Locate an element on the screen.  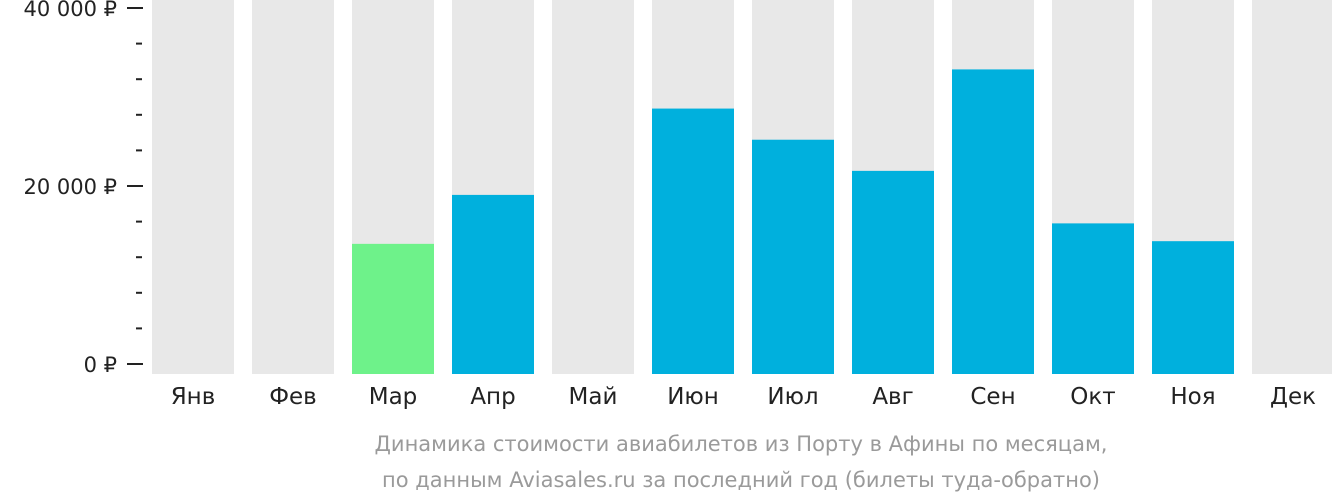
y-tick-label: 0 ₽ is located at coordinates (100, 365).